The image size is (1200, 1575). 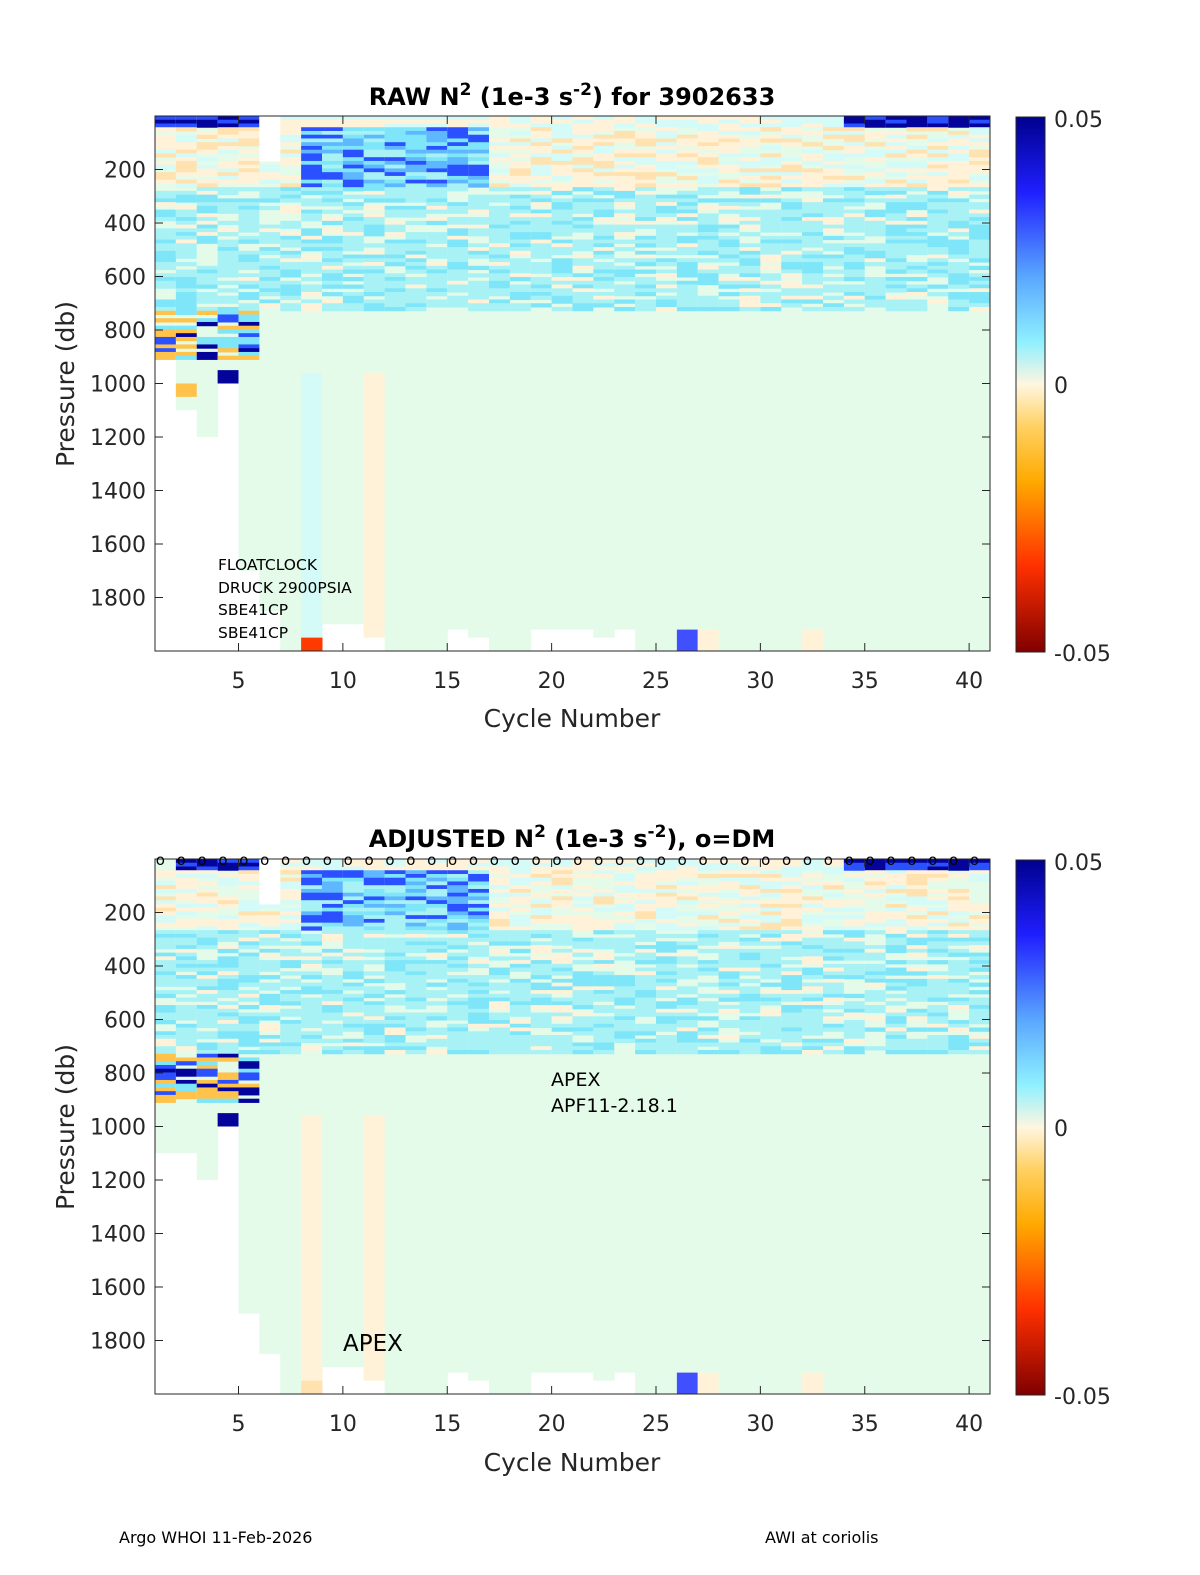 I want to click on raw-x-tick-label: 35, so click(x=865, y=681).